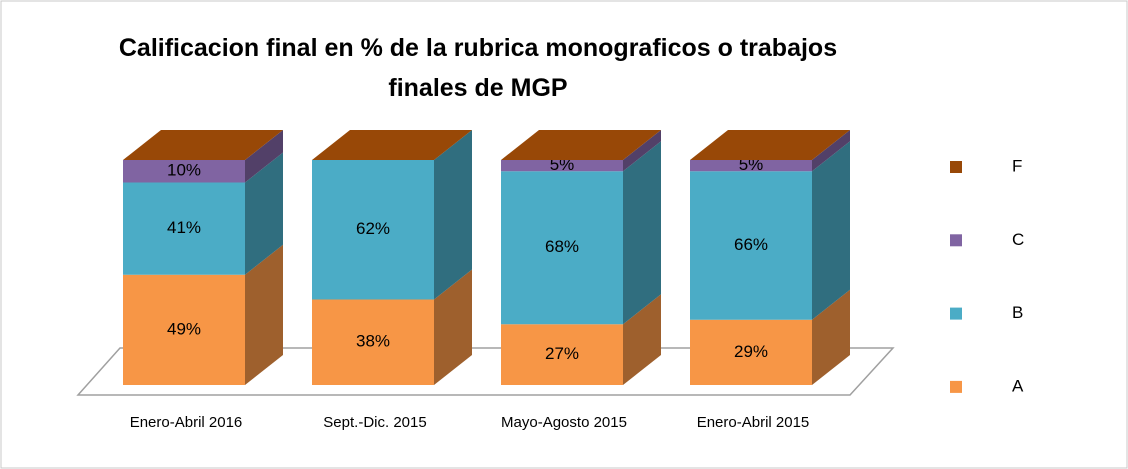 Image resolution: width=1128 pixels, height=469 pixels. Describe the element at coordinates (1018, 239) in the screenshot. I see `legend-label: C` at that location.